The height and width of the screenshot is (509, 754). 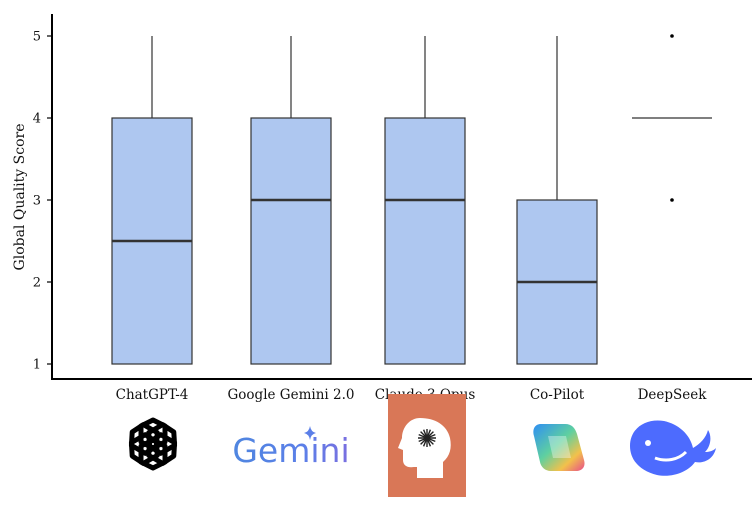 What do you see at coordinates (37, 119) in the screenshot?
I see `y-tick-label: 4` at bounding box center [37, 119].